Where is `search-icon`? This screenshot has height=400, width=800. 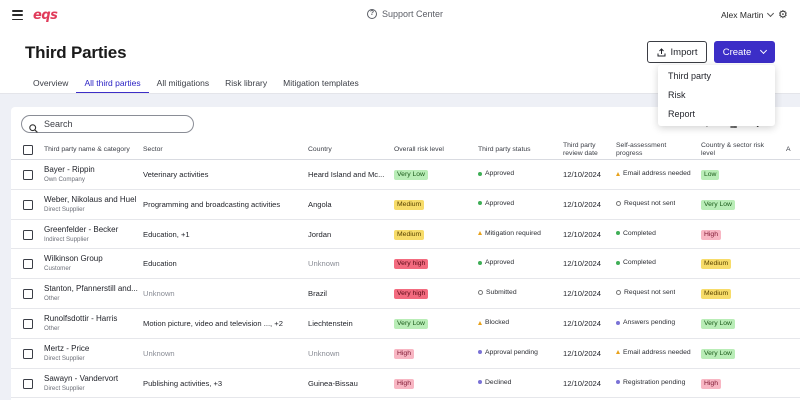 search-icon is located at coordinates (33, 126).